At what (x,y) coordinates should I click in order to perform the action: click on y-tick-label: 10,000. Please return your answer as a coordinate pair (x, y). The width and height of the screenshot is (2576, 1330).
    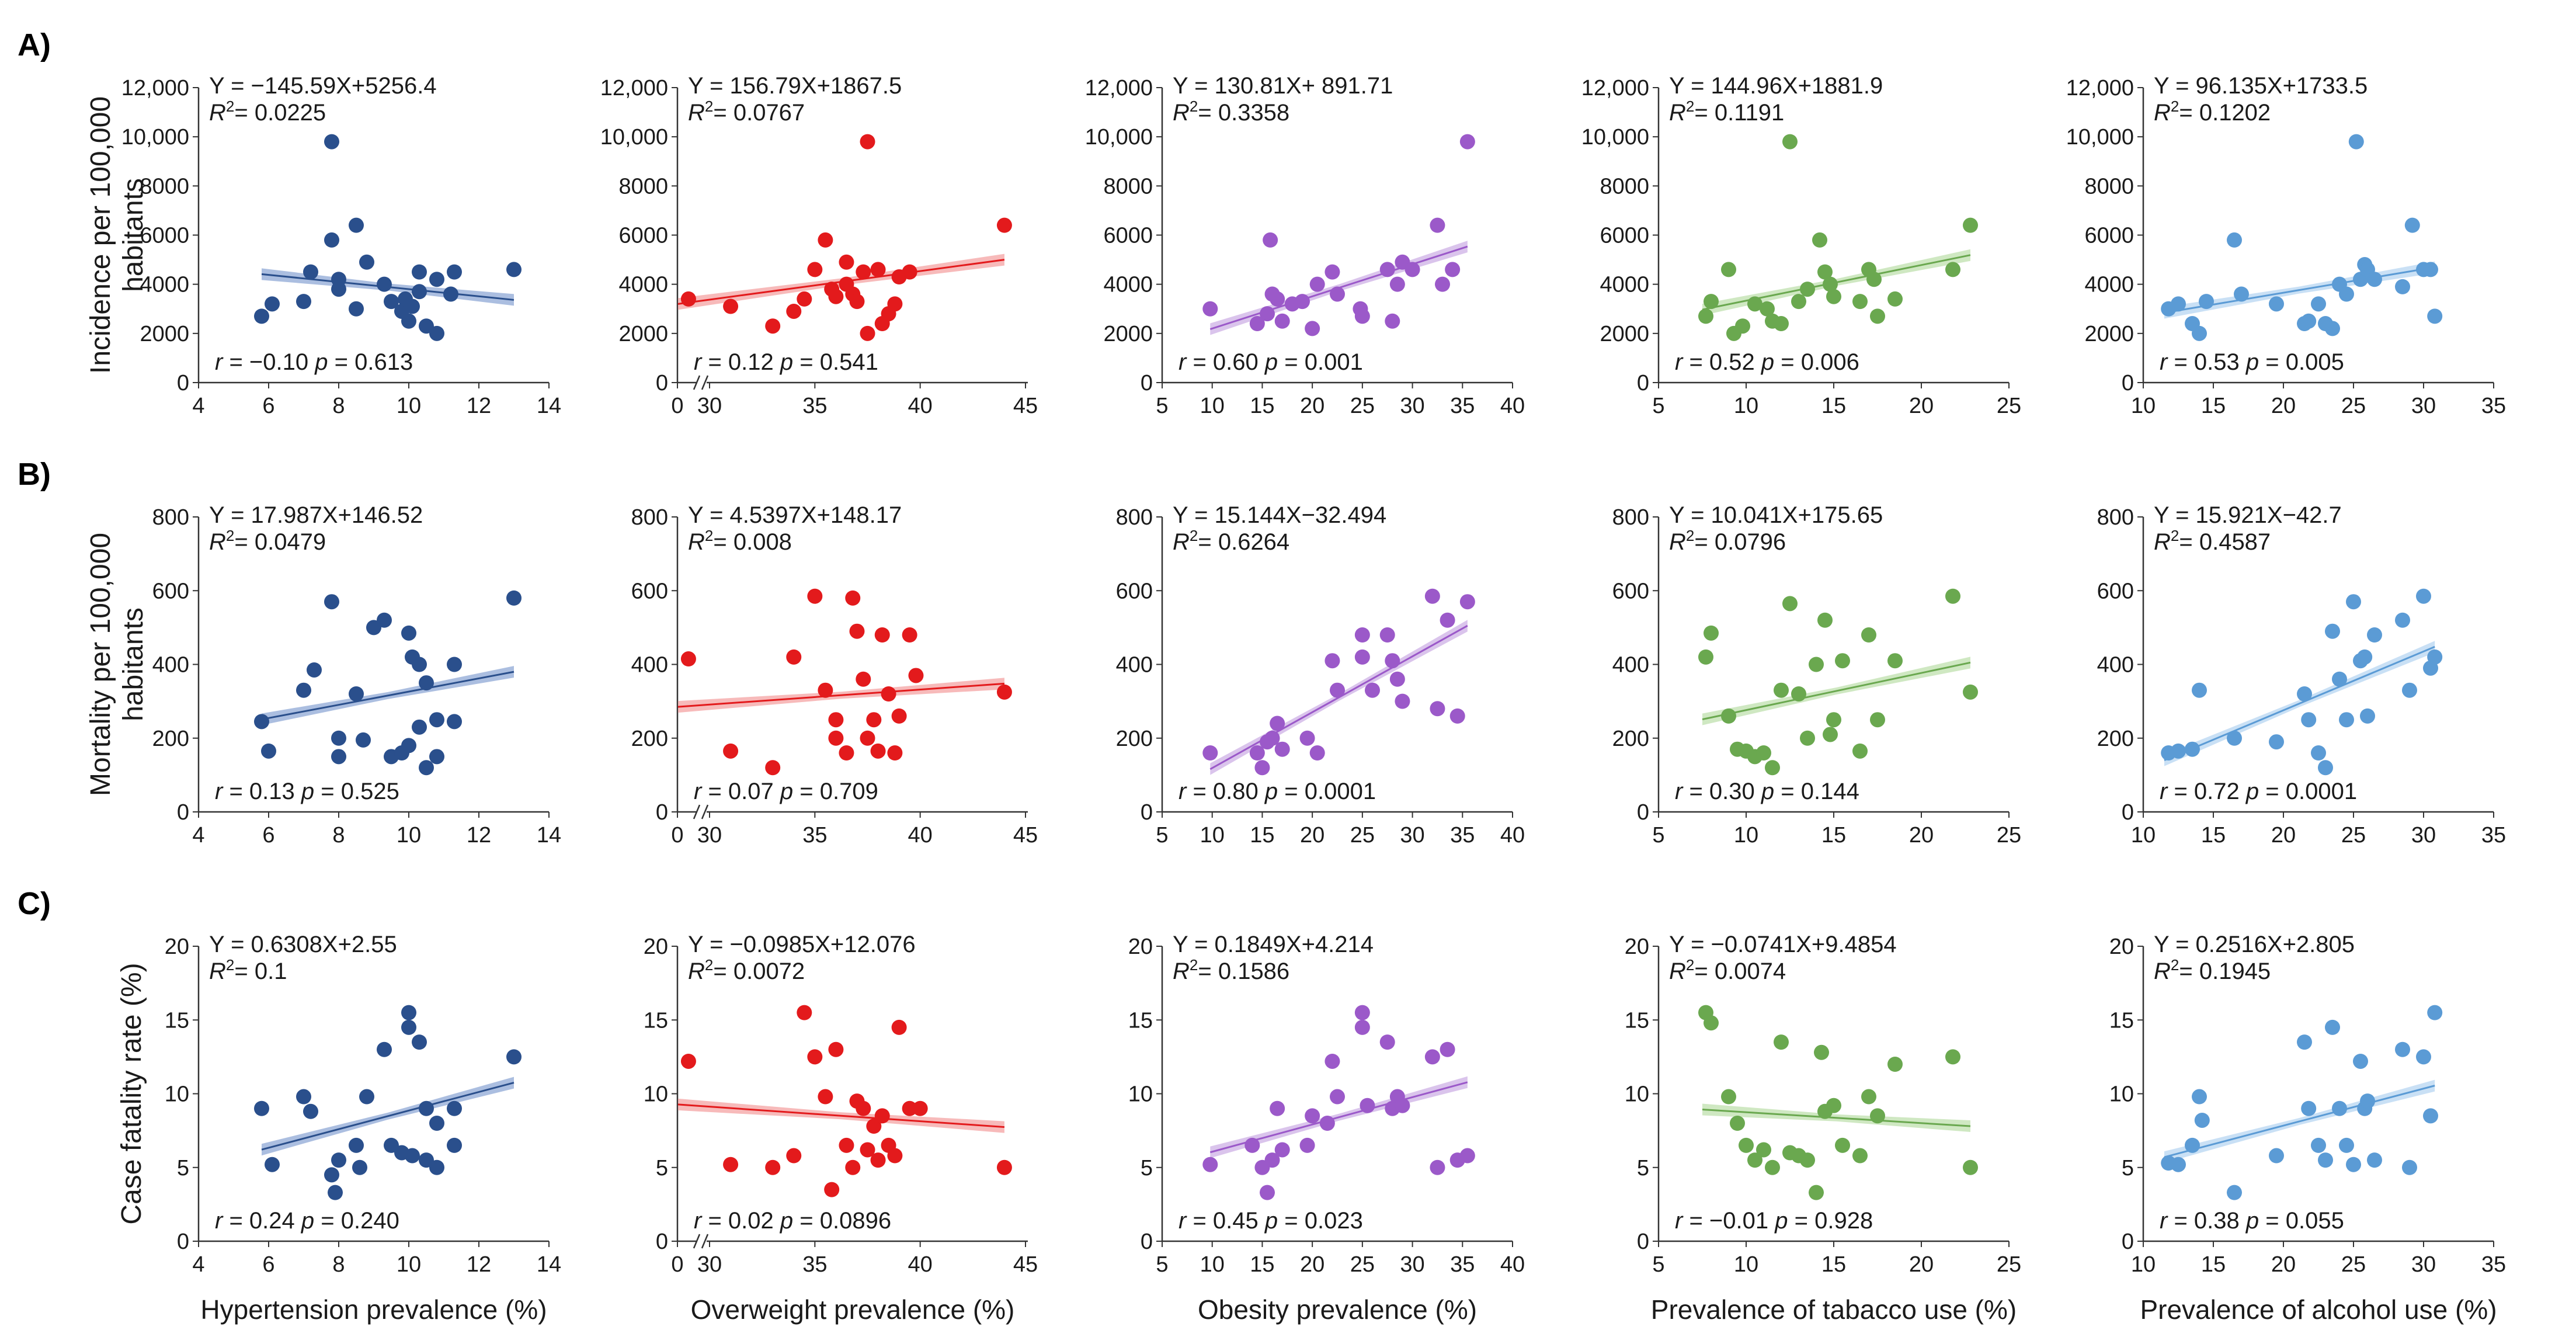
    Looking at the image, I should click on (155, 137).